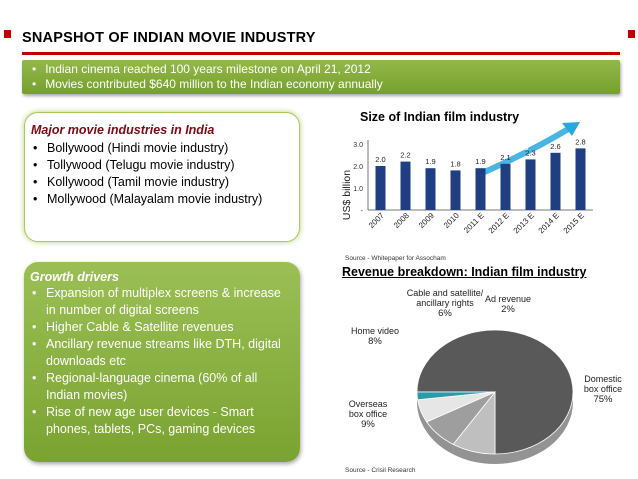  Describe the element at coordinates (160, 199) in the screenshot. I see `industry-item: Mollywood (Malayalam movie industry)` at that location.